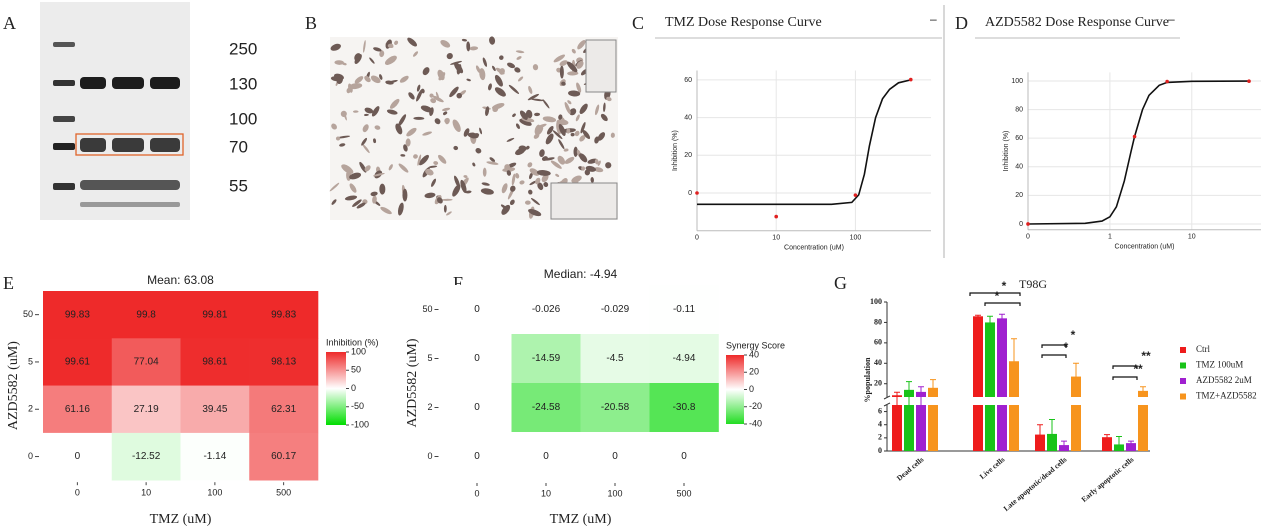  Describe the element at coordinates (755, 423) in the screenshot. I see `colorbar-tick-label: -40` at that location.